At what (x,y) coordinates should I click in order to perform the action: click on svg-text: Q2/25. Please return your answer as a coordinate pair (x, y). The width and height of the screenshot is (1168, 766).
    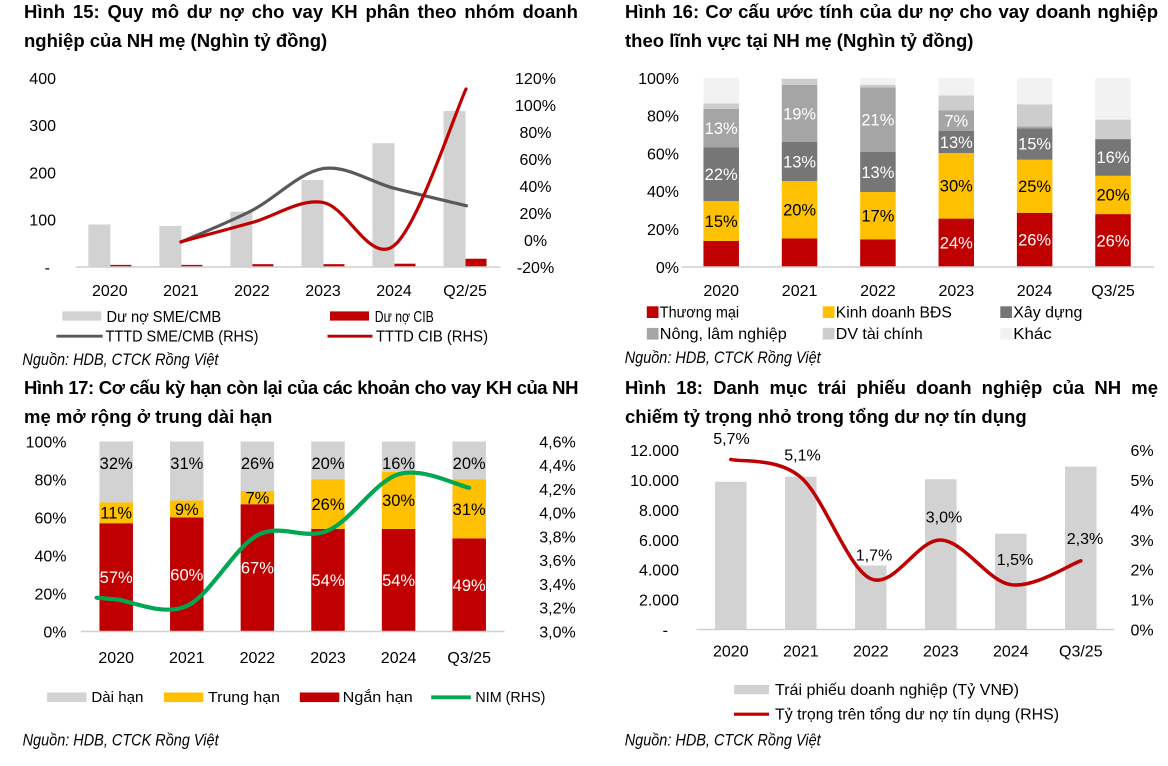
    Looking at the image, I should click on (465, 291).